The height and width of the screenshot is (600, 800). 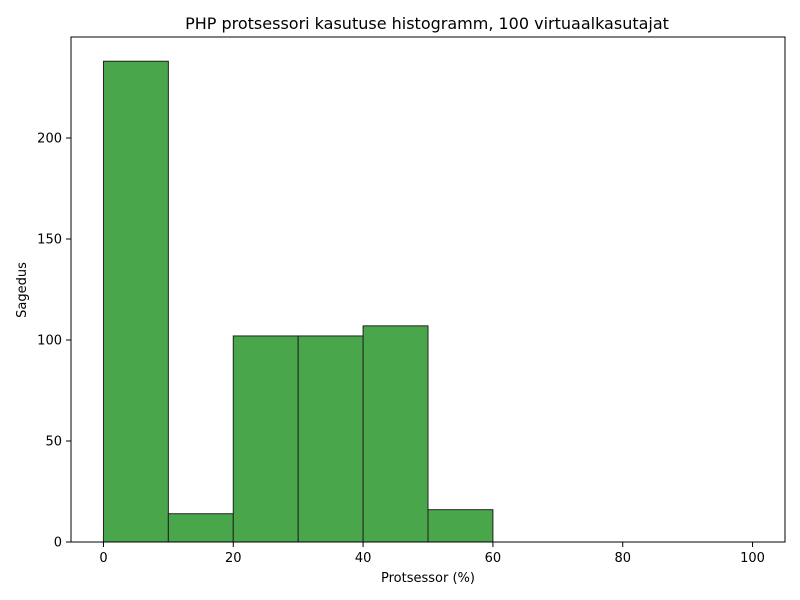 What do you see at coordinates (49, 341) in the screenshot?
I see `y-tick-label: 100` at bounding box center [49, 341].